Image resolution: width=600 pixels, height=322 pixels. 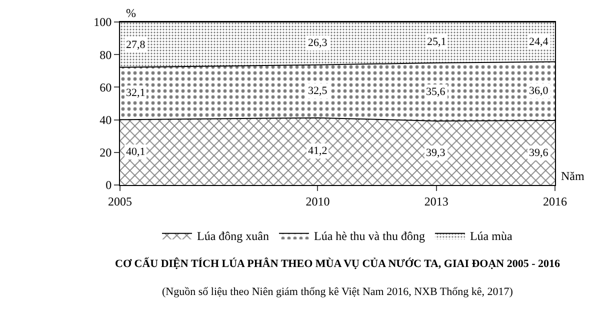 What do you see at coordinates (106, 120) in the screenshot?
I see `y-tick-label: 40` at bounding box center [106, 120].